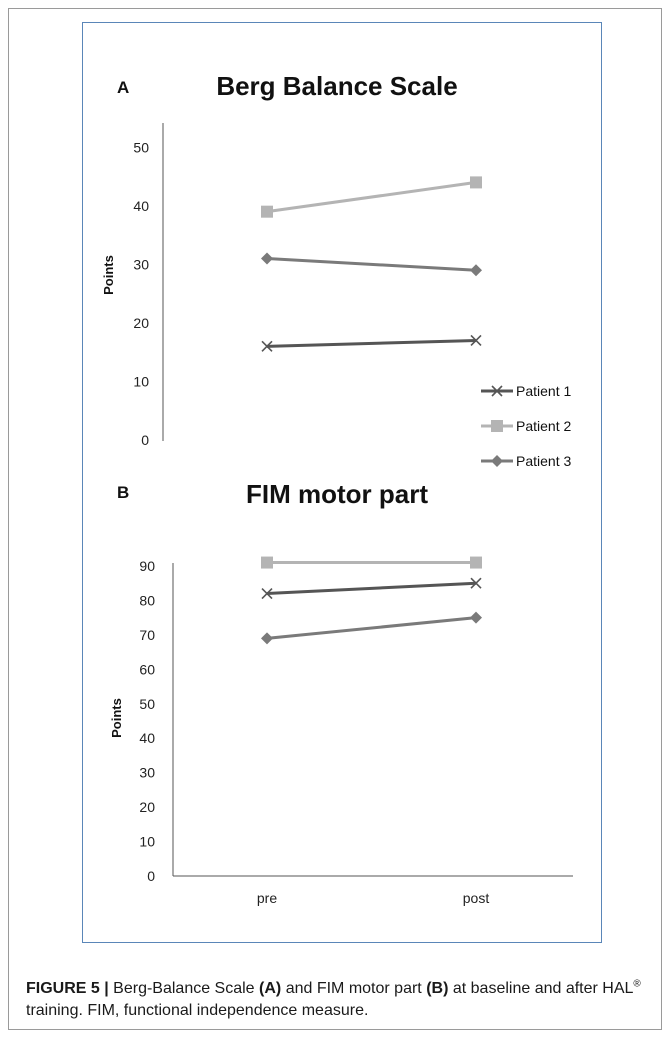 The image size is (672, 1039). What do you see at coordinates (336, 86) in the screenshot?
I see `panel-a-title: Berg Balance Scale` at bounding box center [336, 86].